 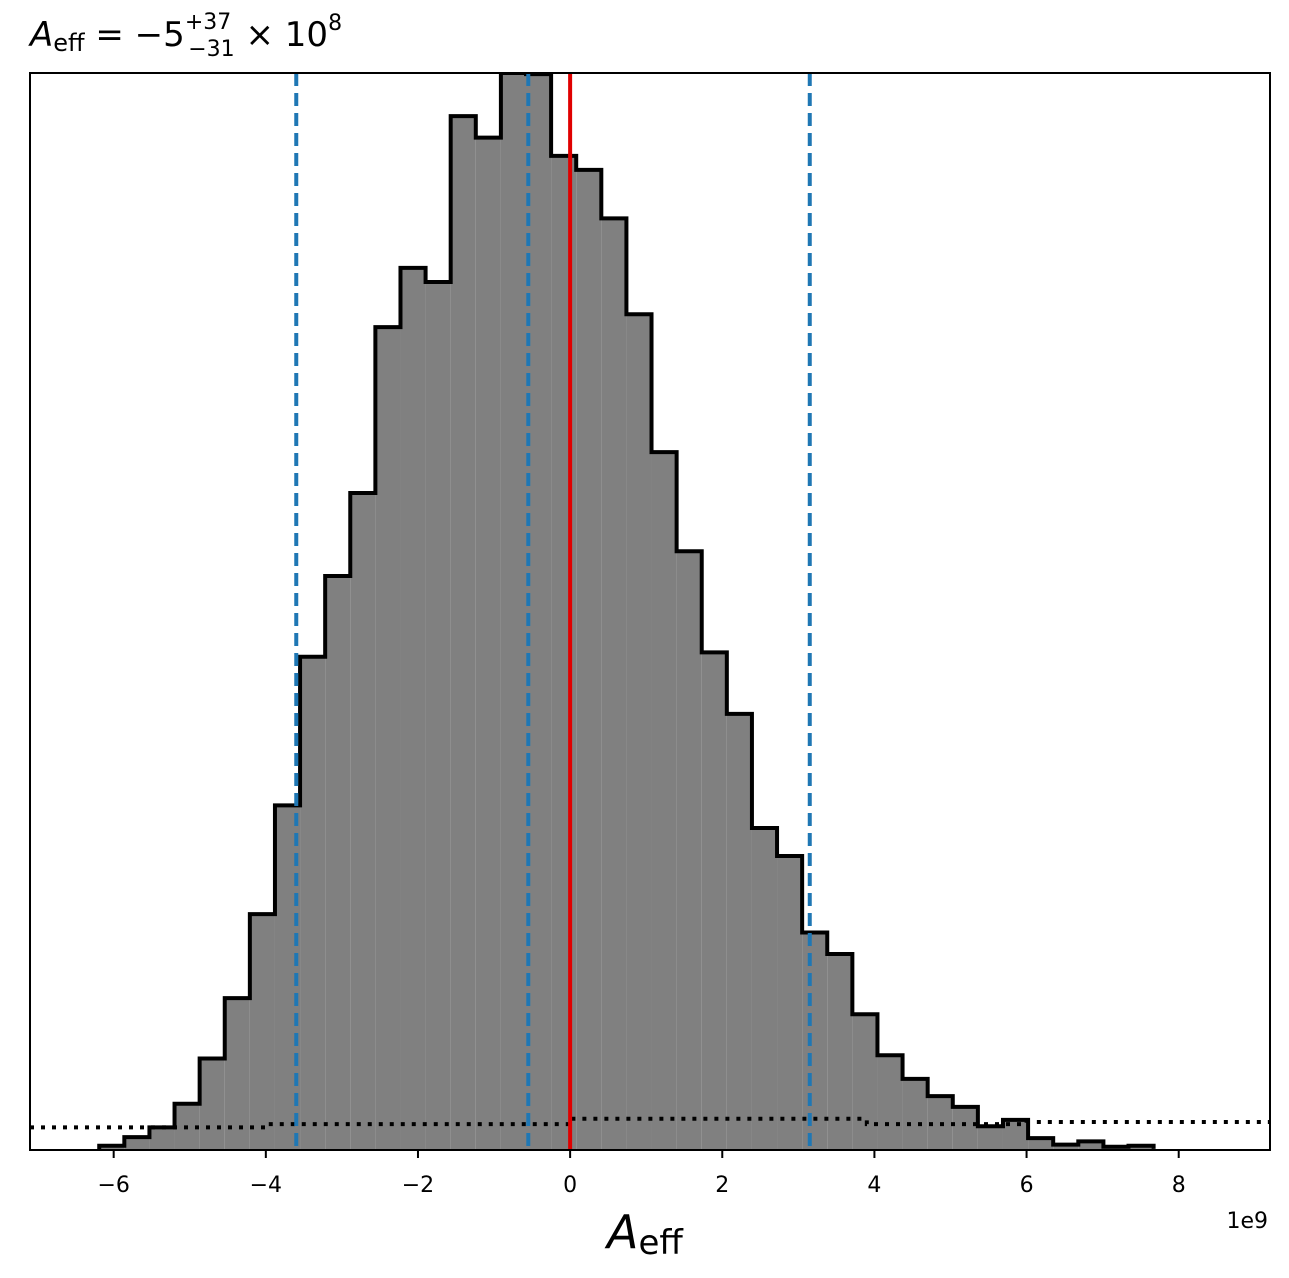 What do you see at coordinates (874, 1185) in the screenshot?
I see `x-tick-label: 4` at bounding box center [874, 1185].